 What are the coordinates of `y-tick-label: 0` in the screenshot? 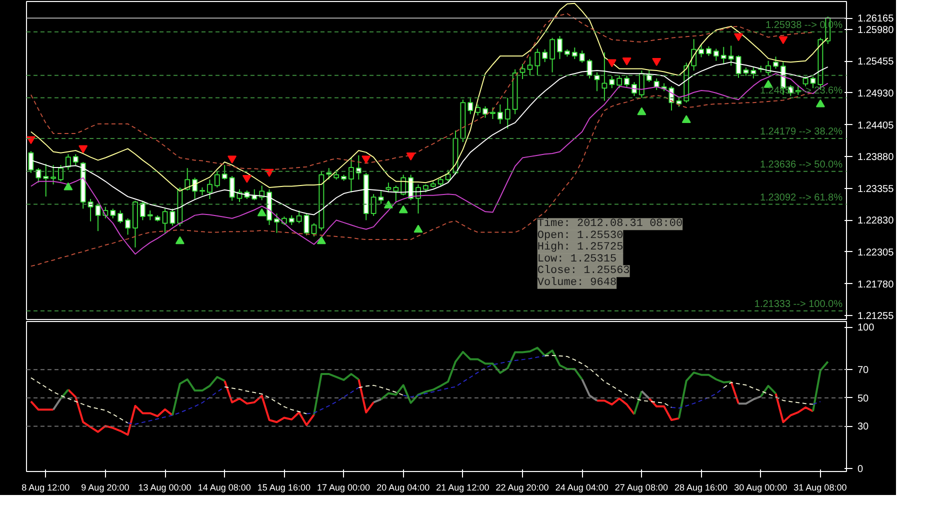 It's located at (861, 470).